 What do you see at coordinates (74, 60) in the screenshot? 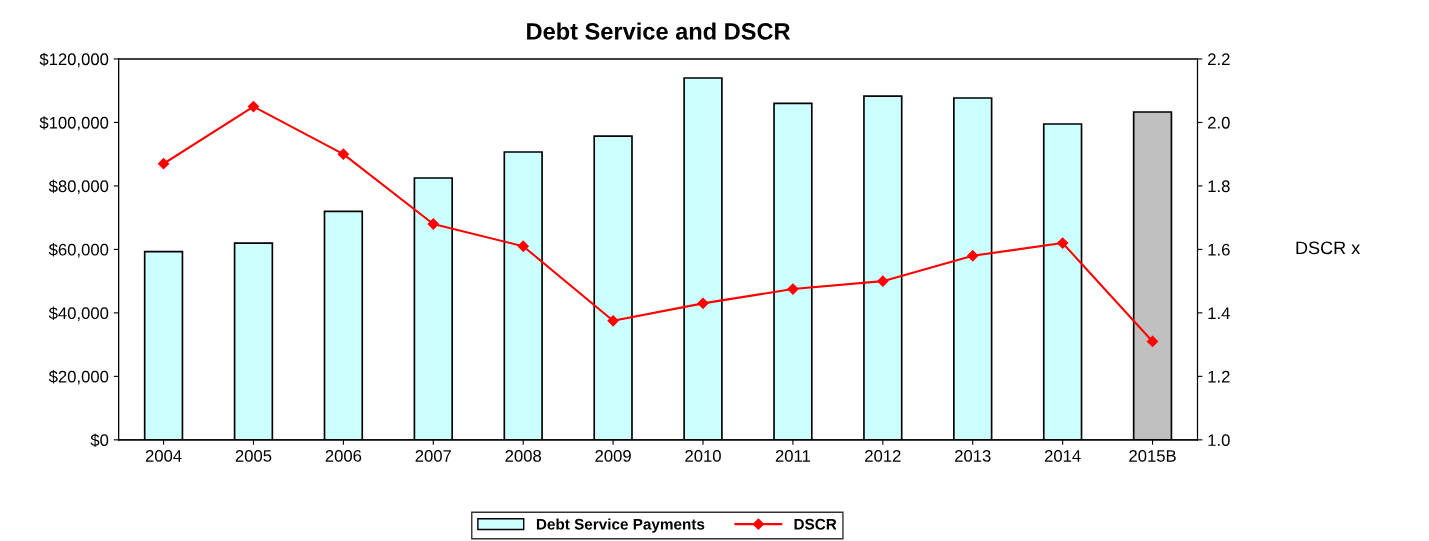
I see `y-tick-label: $120,000` at bounding box center [74, 60].